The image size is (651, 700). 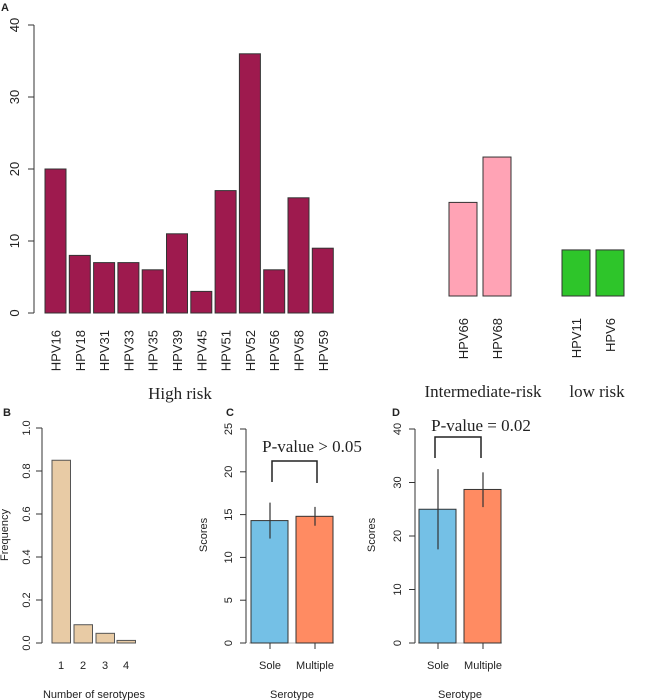 I want to click on bar-HPV58, so click(x=298, y=255).